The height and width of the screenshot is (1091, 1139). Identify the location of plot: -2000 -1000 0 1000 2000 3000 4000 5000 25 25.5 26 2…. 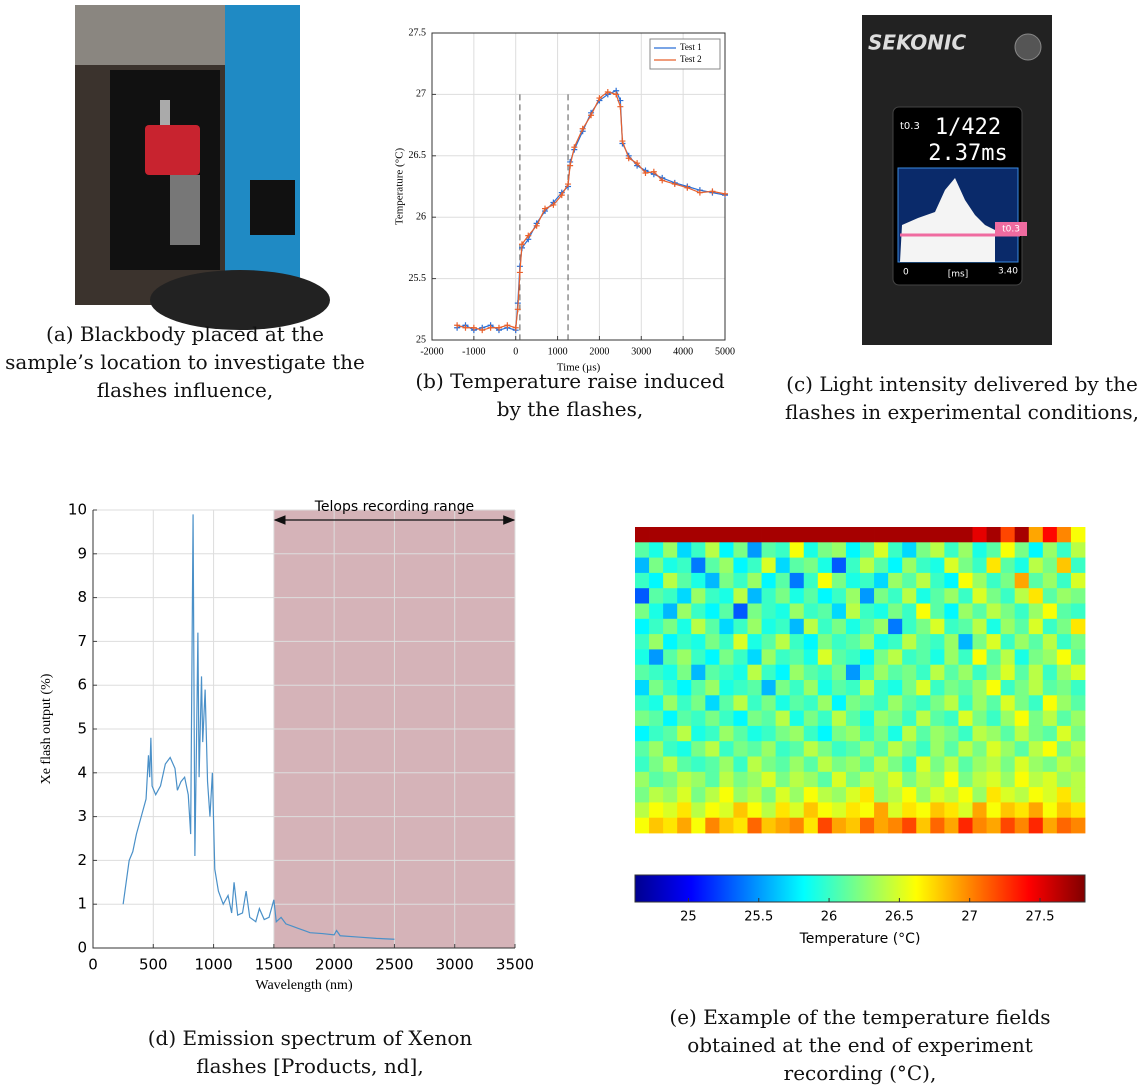
(564, 200).